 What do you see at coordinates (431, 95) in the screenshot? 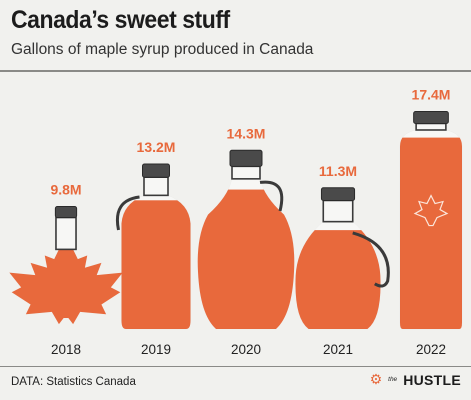
I see `value-label: 17.4M` at bounding box center [431, 95].